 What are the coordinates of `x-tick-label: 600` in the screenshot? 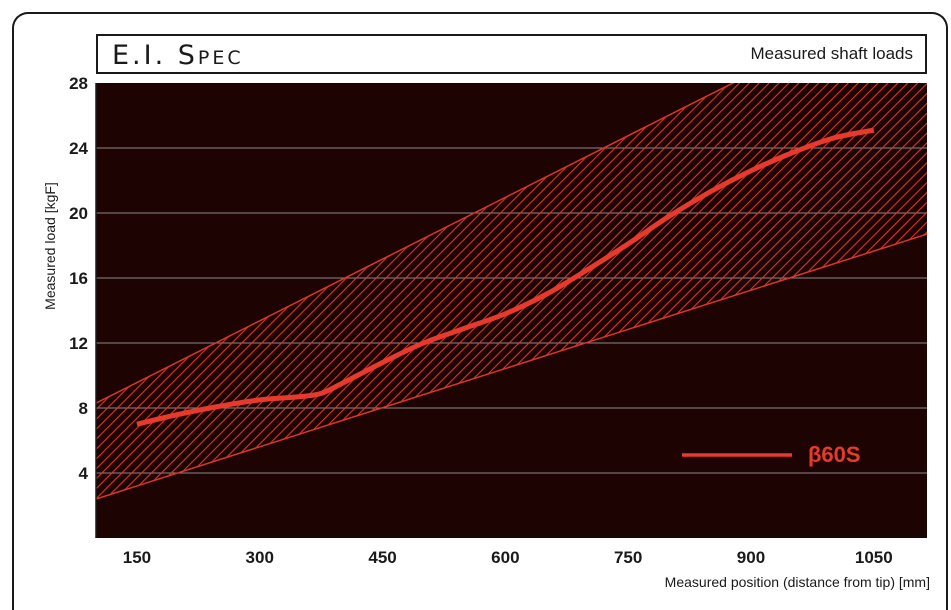 It's located at (505, 557).